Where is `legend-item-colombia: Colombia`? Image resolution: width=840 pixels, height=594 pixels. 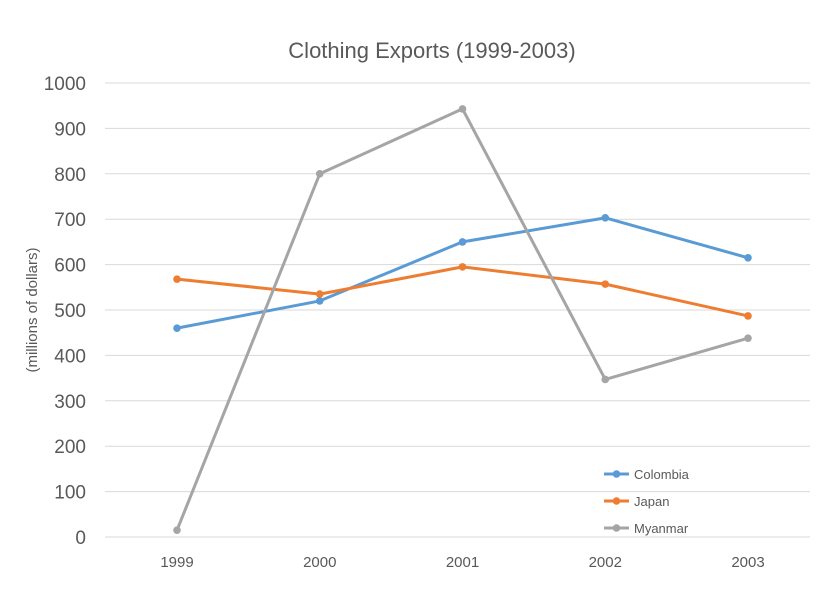
legend-item-colombia: Colombia is located at coordinates (647, 474).